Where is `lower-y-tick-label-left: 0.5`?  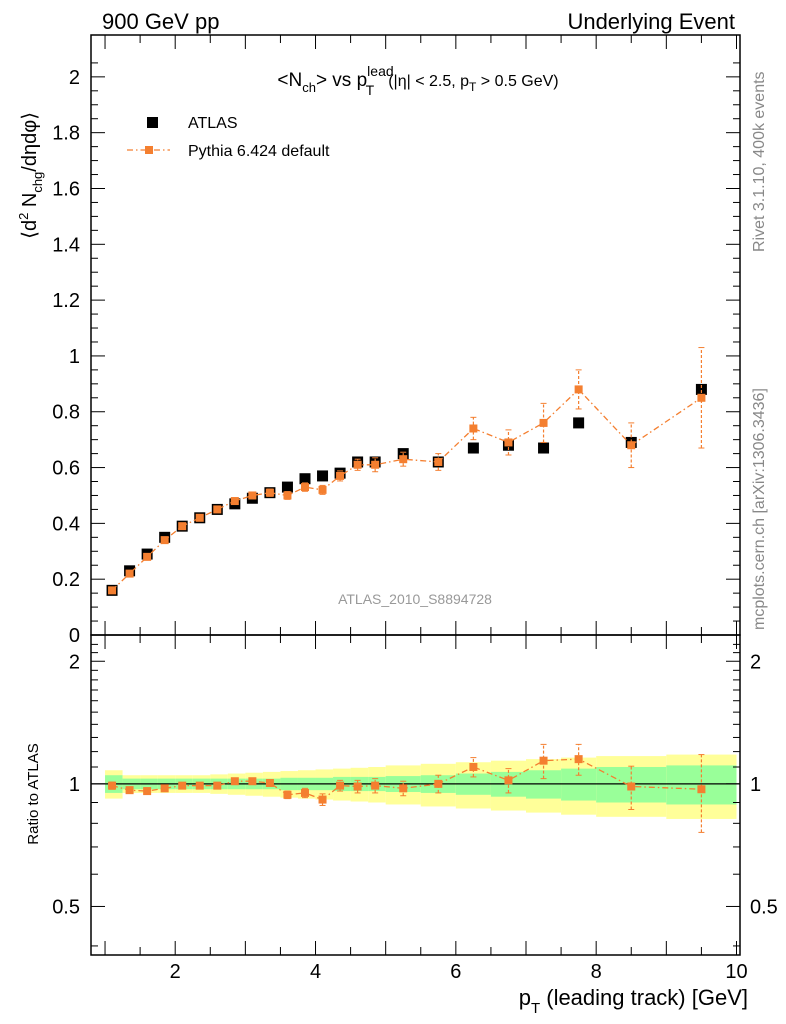 lower-y-tick-label-left: 0.5 is located at coordinates (66, 907).